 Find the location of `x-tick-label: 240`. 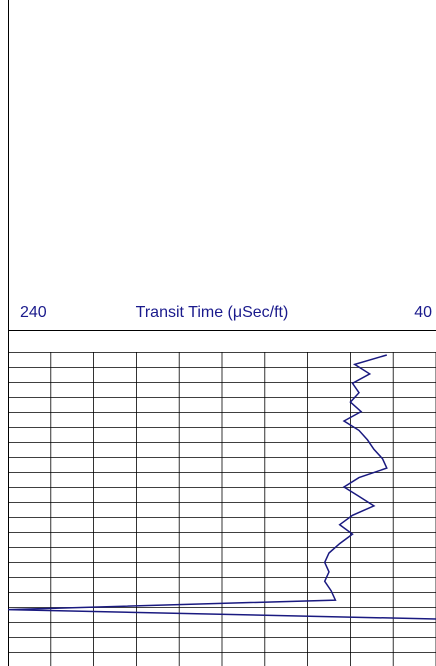

x-tick-label: 240 is located at coordinates (33, 312).